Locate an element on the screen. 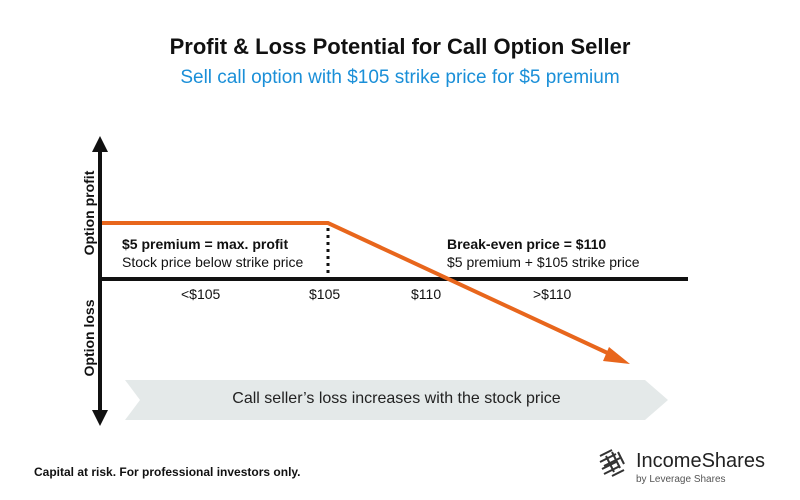  y-axis-arrow-up is located at coordinates (100, 144).